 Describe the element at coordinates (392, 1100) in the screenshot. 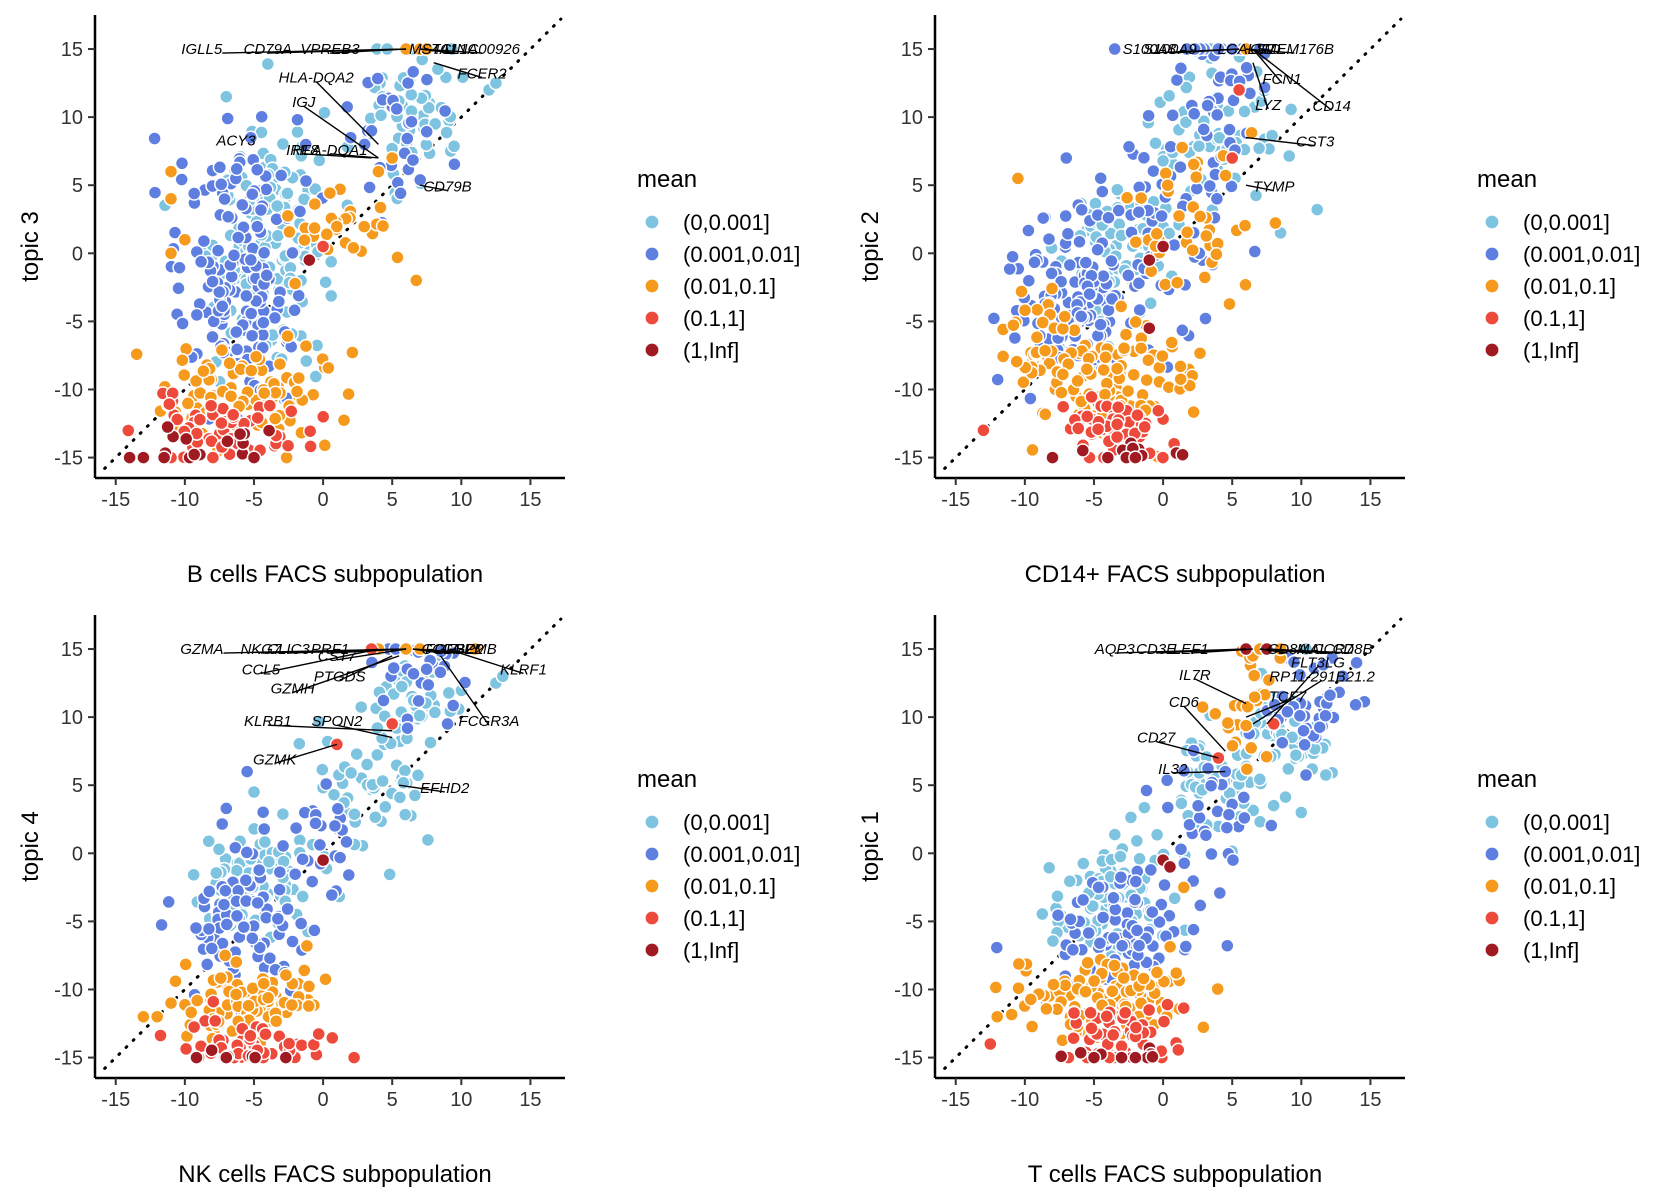

I see `x-tick-label: 5` at that location.